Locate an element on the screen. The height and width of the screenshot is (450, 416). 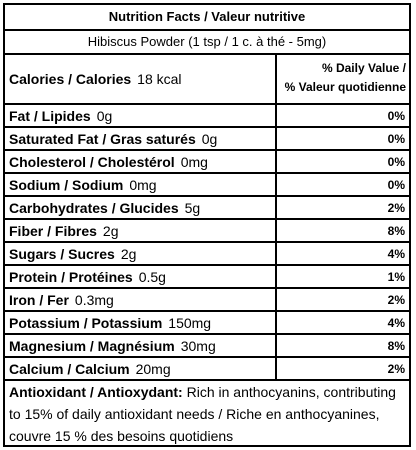
nutrient-row: Potassium / Potassium 150mg 4% is located at coordinates (207, 323).